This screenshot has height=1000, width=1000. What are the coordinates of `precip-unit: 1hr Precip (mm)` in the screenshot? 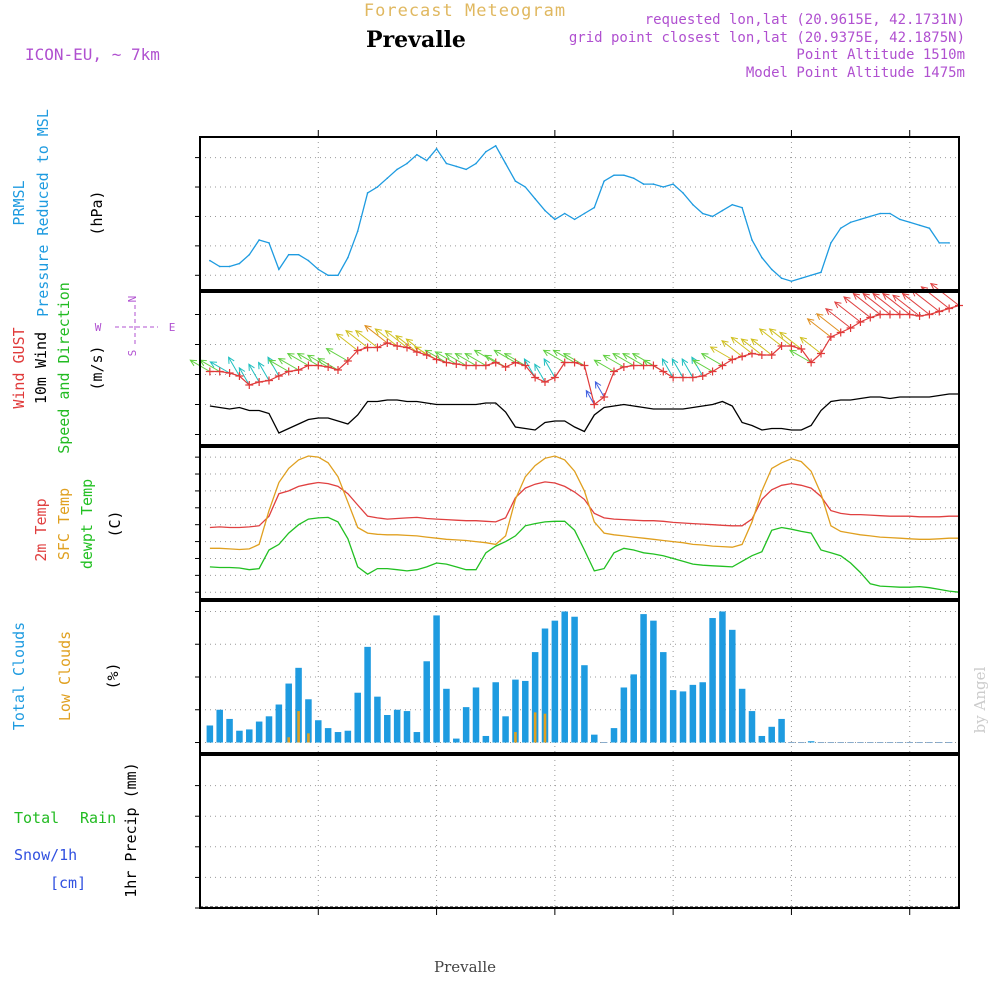 It's located at (131, 829).